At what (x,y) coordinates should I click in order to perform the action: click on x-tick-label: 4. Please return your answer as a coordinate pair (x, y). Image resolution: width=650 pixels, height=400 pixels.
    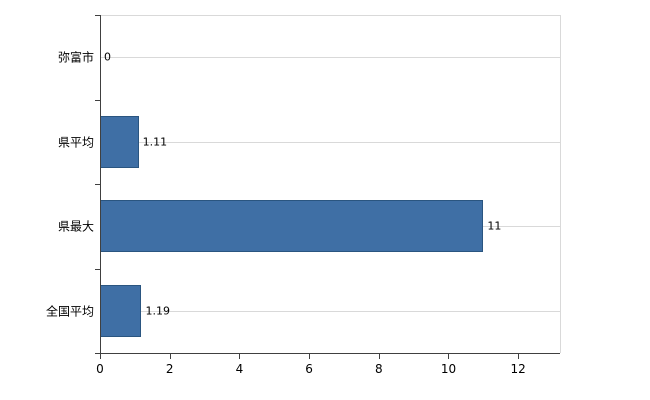
    Looking at the image, I should click on (239, 369).